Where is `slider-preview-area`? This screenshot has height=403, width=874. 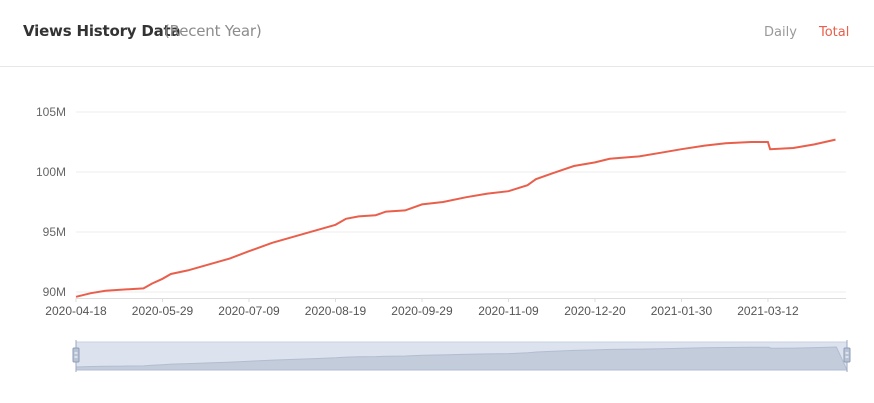 slider-preview-area is located at coordinates (461, 358).